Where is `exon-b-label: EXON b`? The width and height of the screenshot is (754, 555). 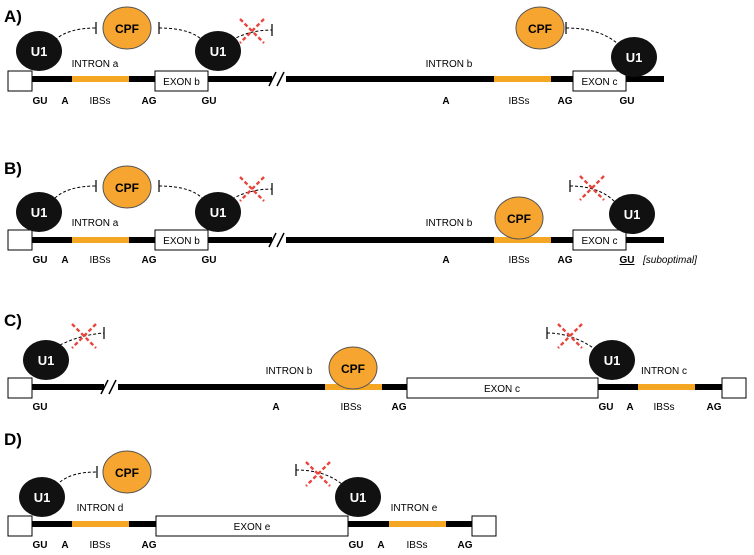
exon-b-label: EXON b is located at coordinates (181, 241).